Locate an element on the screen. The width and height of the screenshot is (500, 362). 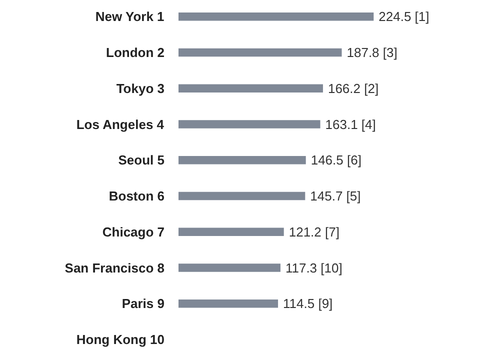
y-tick-label: New York 1 is located at coordinates (129, 16).